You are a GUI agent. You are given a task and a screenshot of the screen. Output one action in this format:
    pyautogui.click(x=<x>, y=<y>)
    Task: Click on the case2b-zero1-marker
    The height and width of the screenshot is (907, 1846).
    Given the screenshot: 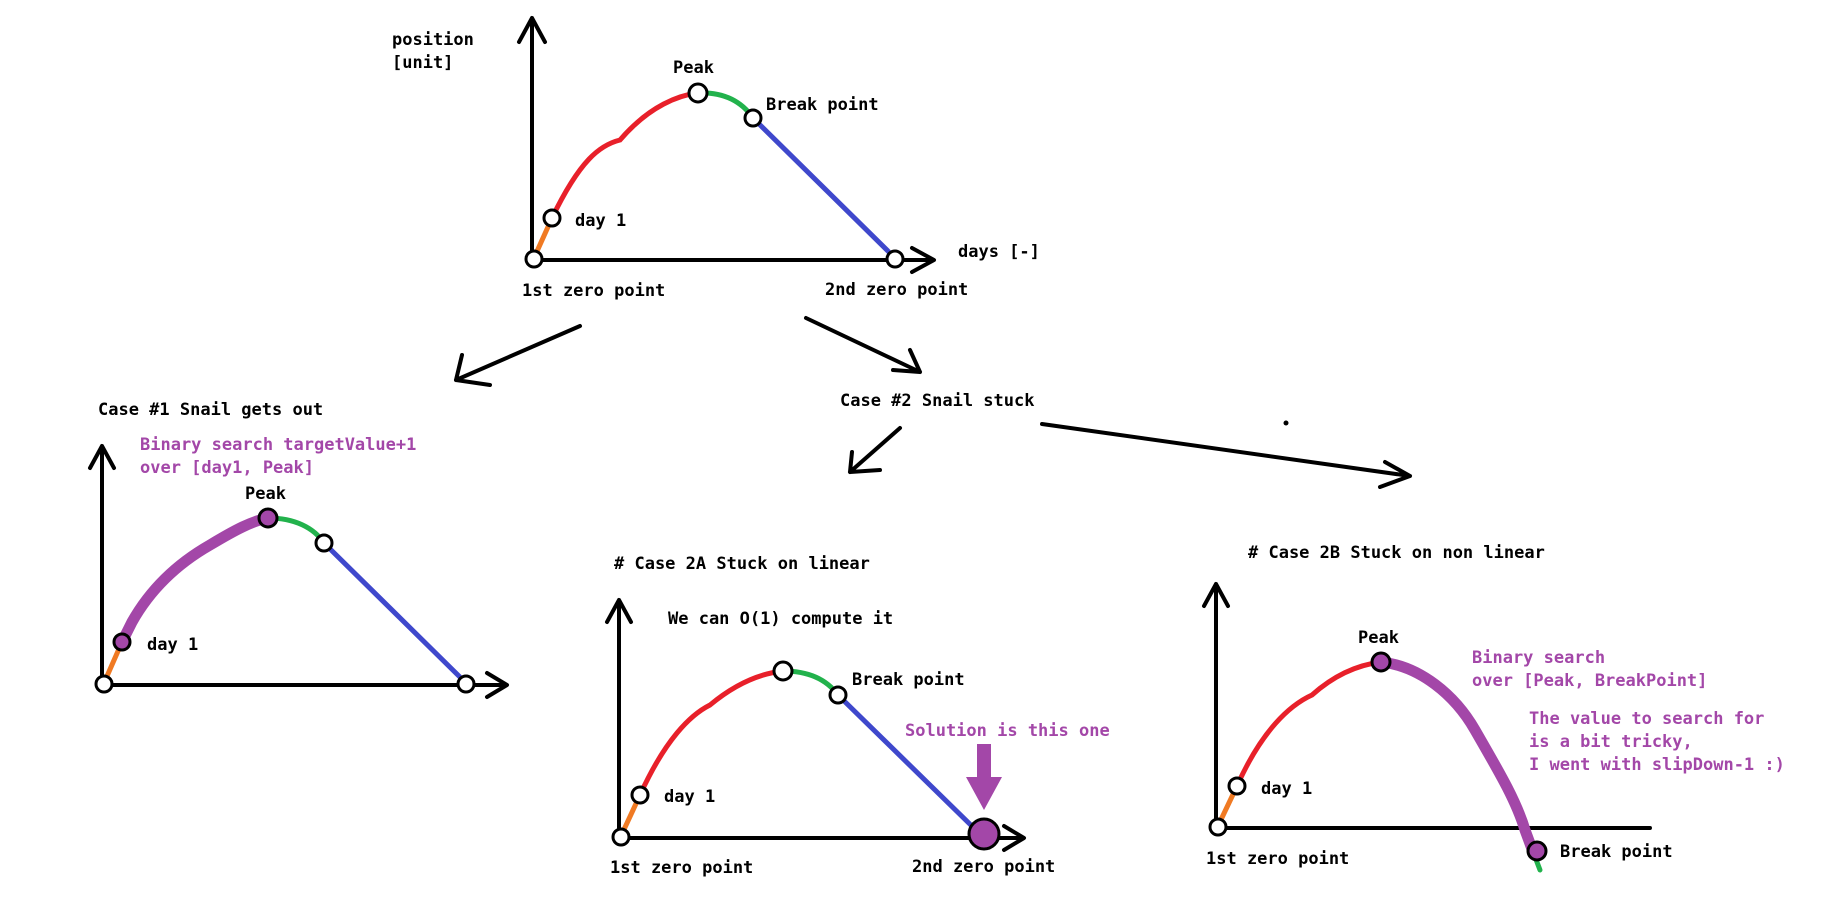 What is the action you would take?
    pyautogui.click(x=1218, y=827)
    